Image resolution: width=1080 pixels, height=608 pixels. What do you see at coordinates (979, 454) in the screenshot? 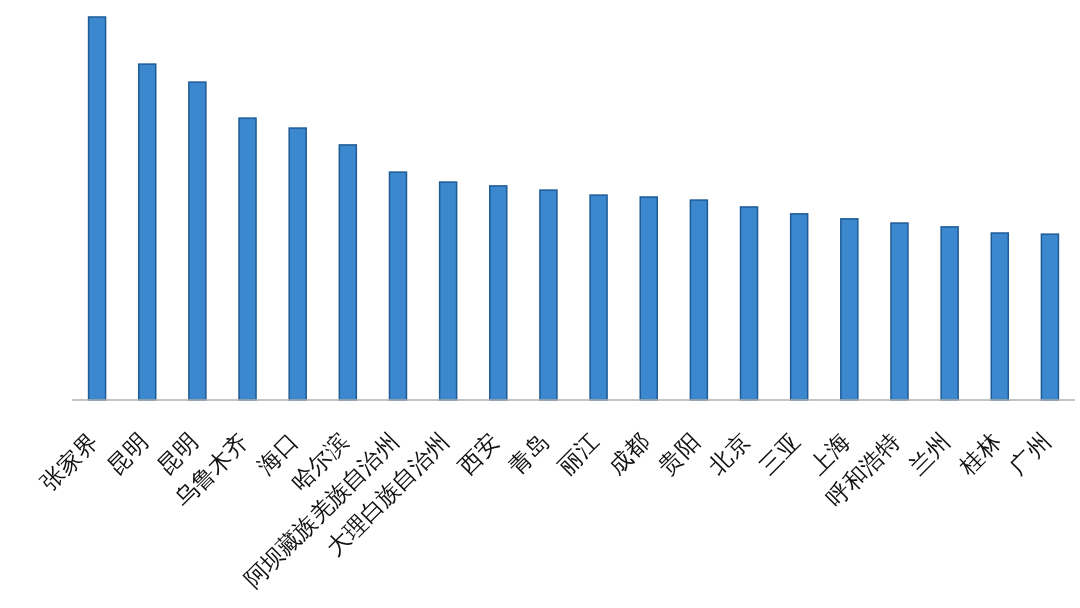
I see `x-tick-label: 桂林` at bounding box center [979, 454].